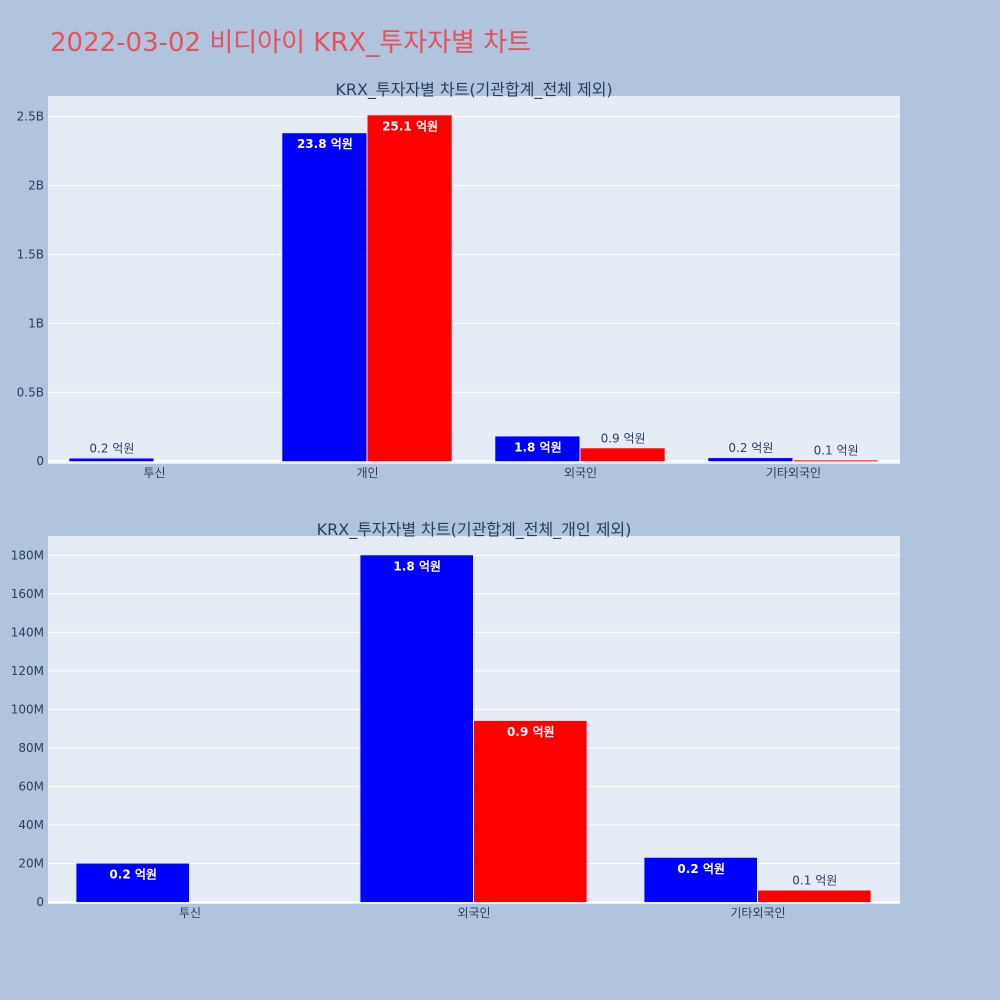 This screenshot has height=1000, width=1000. I want to click on bar-value-label: 25.1 억원, so click(410, 126).